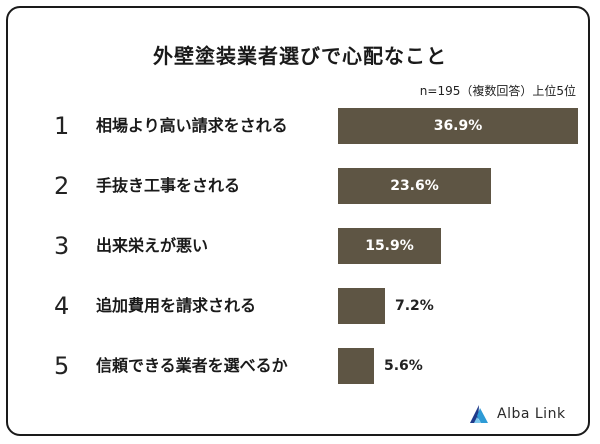 The width and height of the screenshot is (600, 444). I want to click on sample-note: n=195（複数回答）上位5位, so click(497, 91).